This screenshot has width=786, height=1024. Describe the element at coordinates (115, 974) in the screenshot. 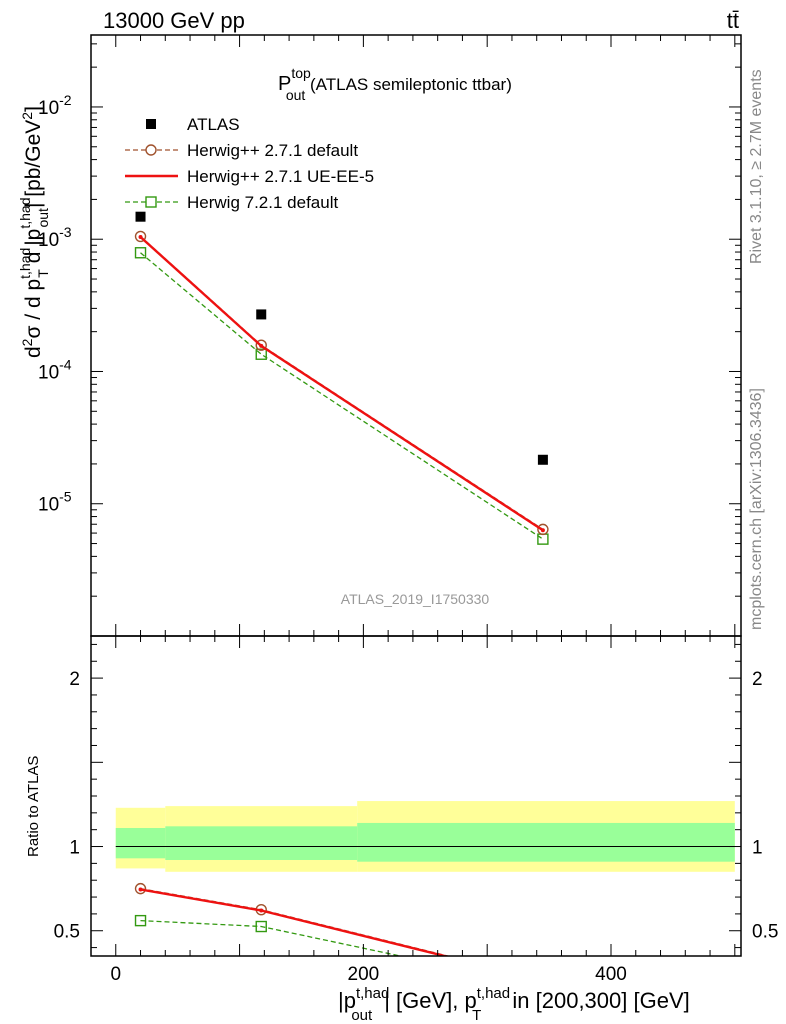

I see `x-tick-label: 0` at that location.